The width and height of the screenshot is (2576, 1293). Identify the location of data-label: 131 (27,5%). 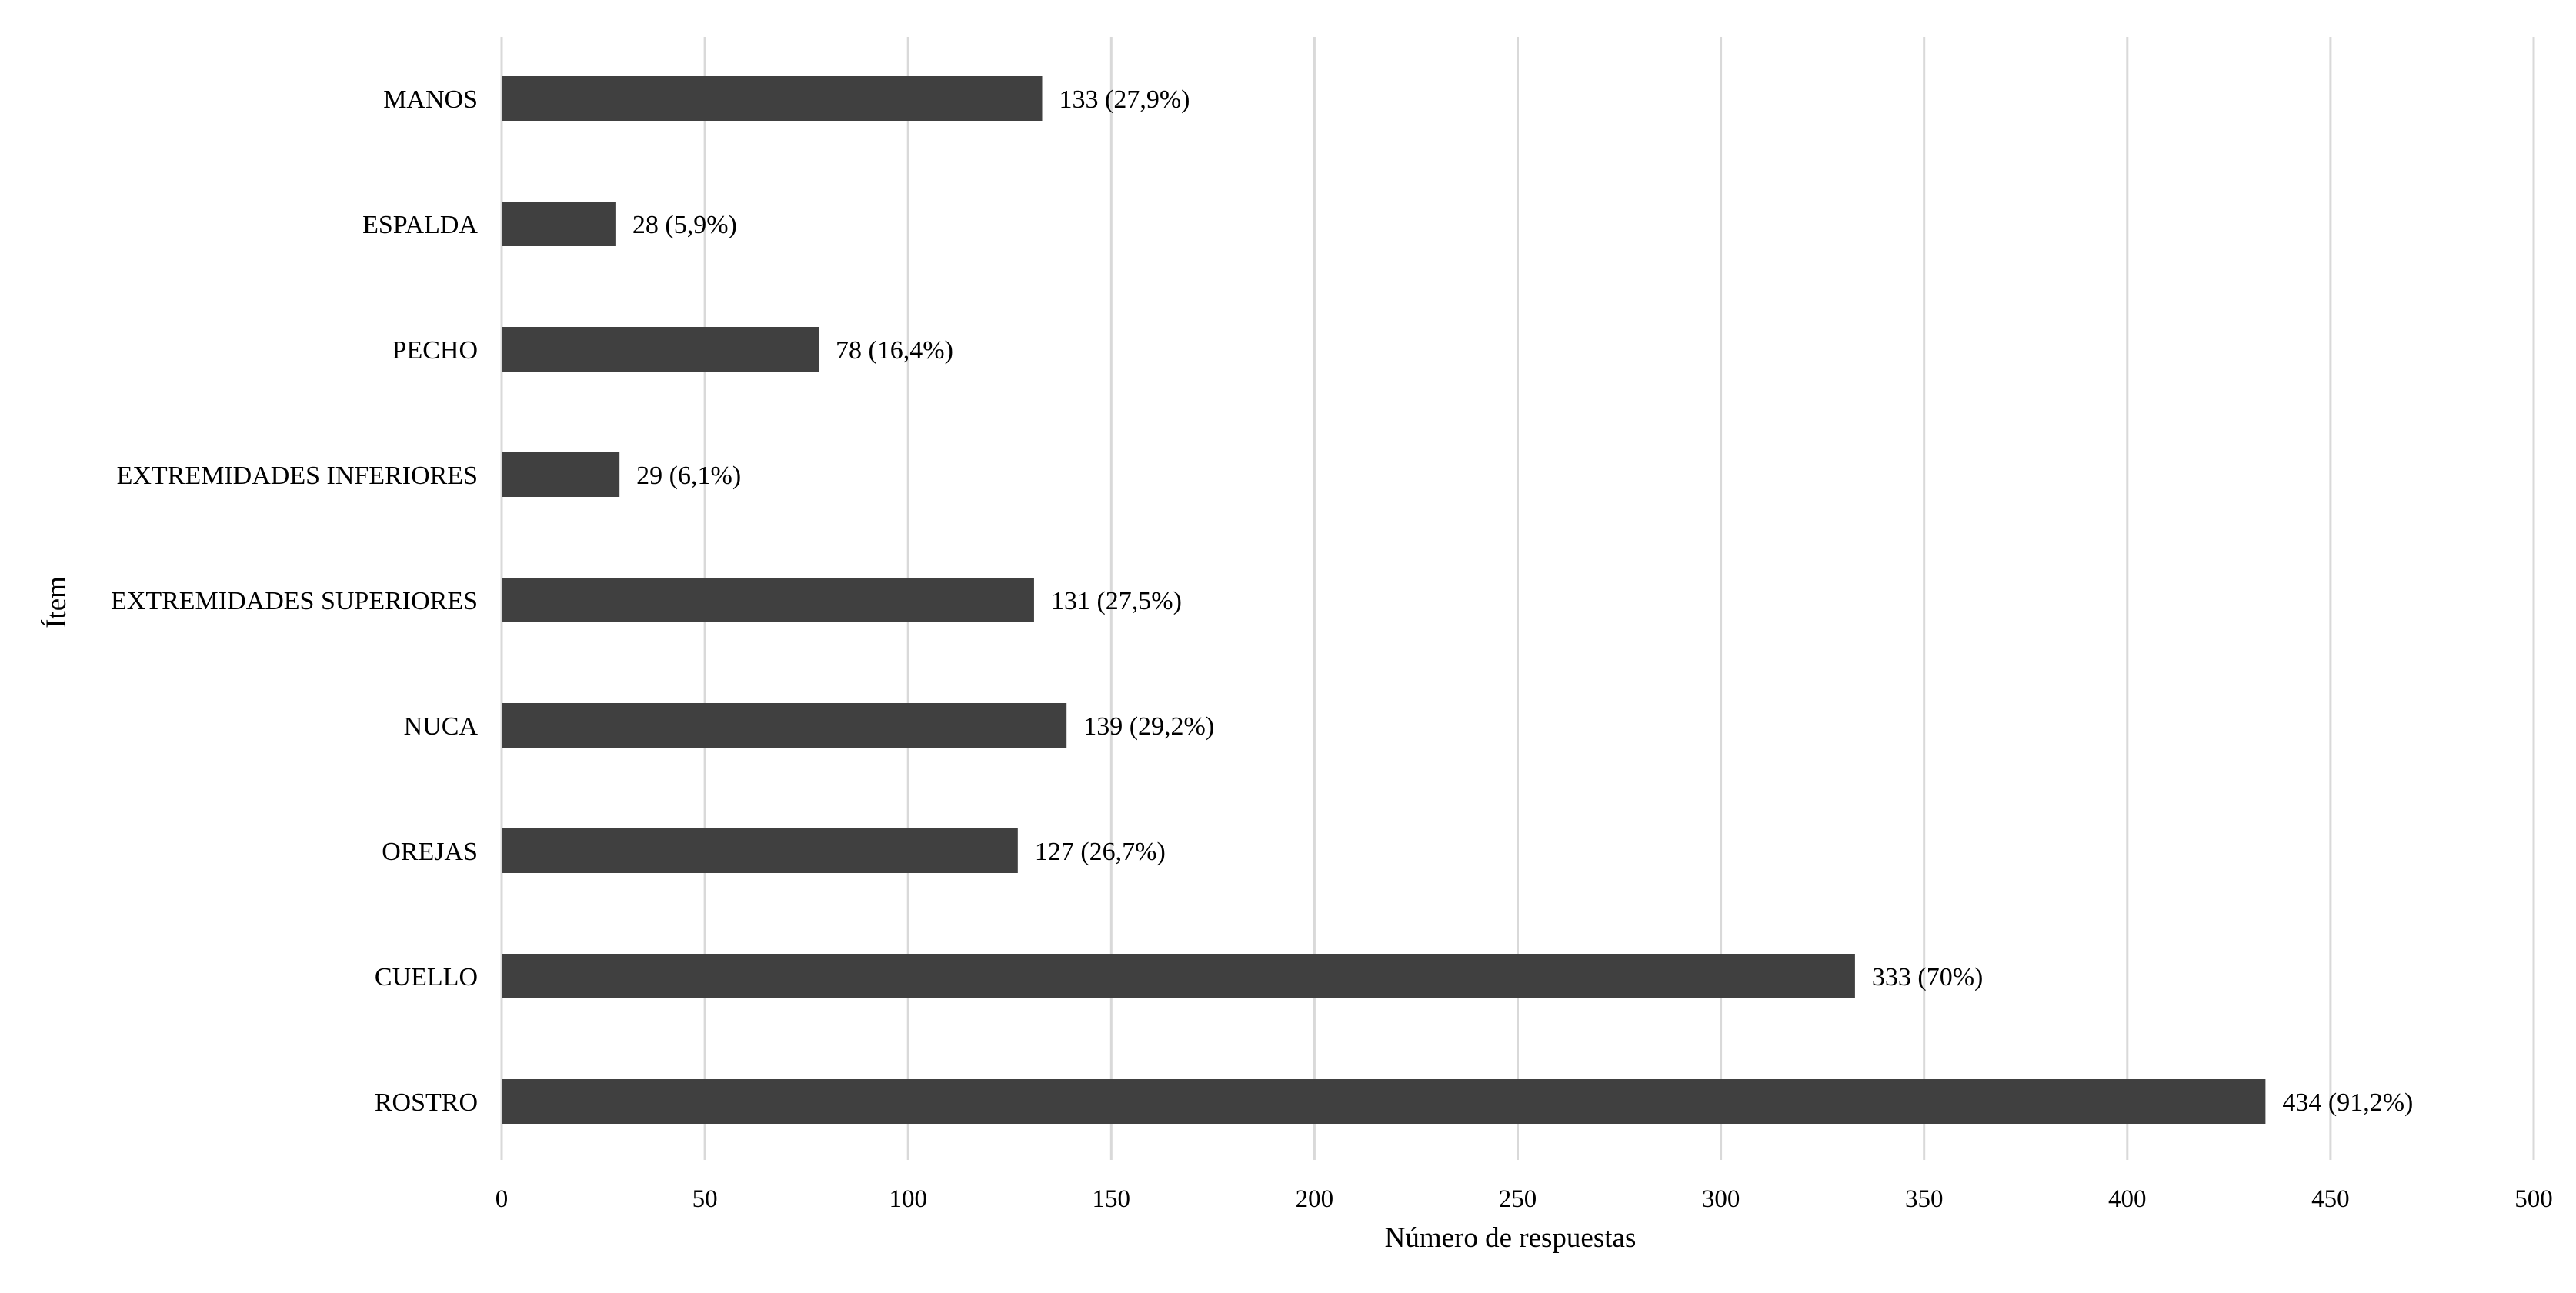
(1116, 601).